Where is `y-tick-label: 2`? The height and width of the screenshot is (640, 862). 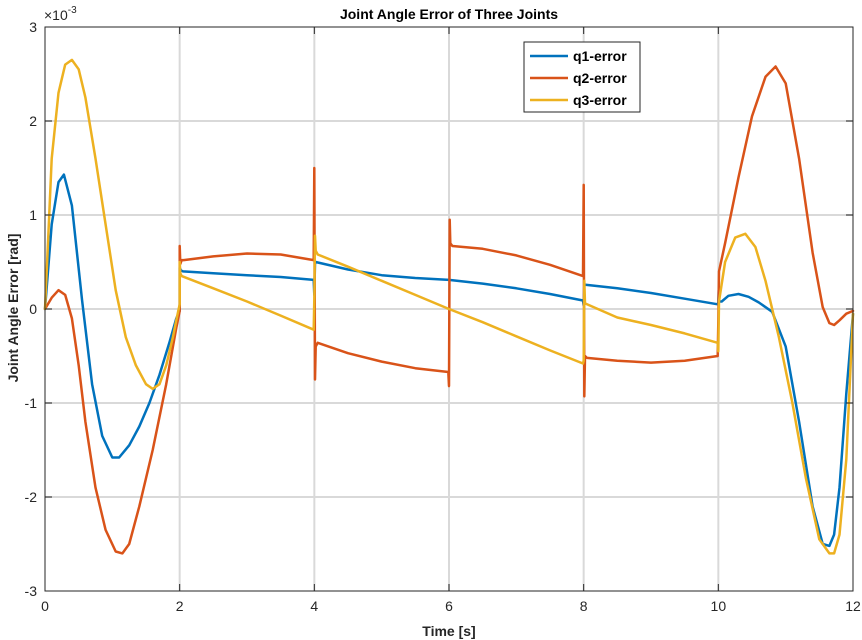 y-tick-label: 2 is located at coordinates (33, 121).